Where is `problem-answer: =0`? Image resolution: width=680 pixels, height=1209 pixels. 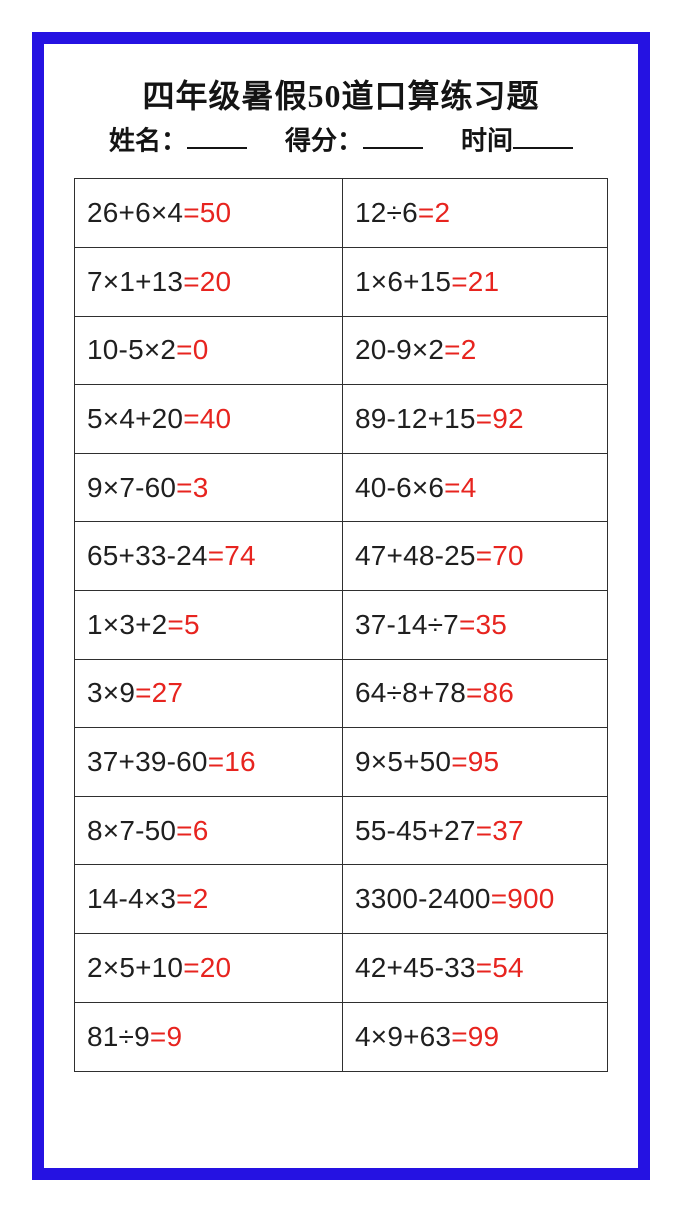 problem-answer: =0 is located at coordinates (192, 350).